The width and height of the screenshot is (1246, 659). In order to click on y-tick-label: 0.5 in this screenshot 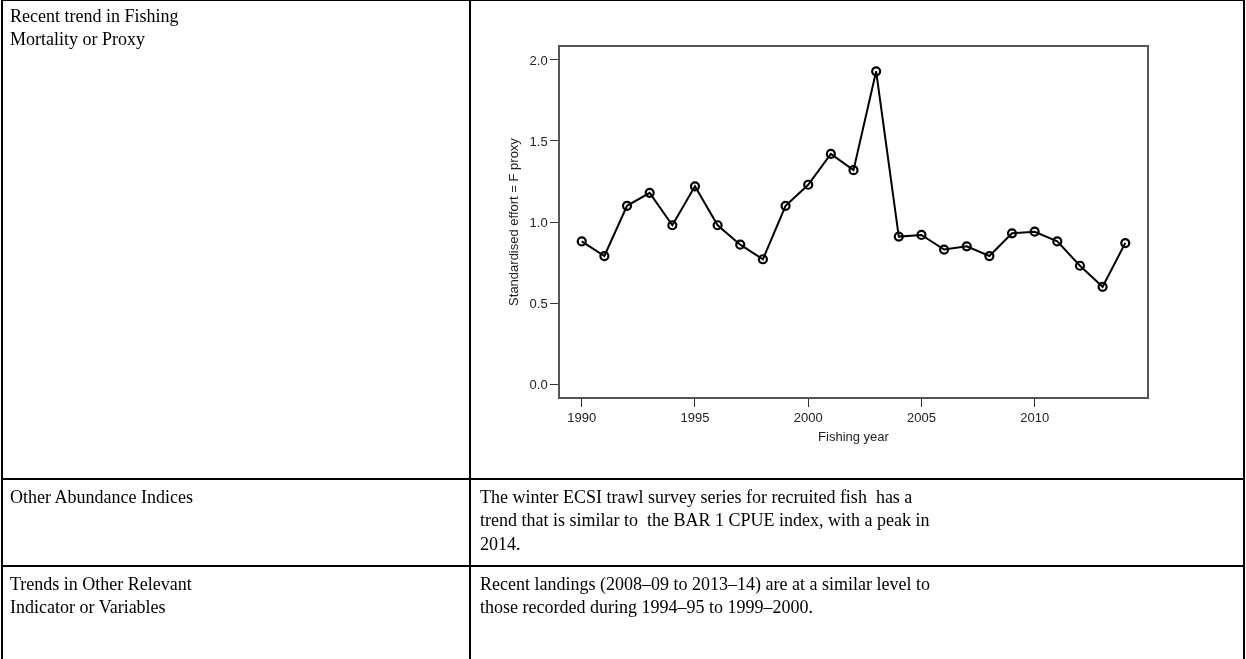, I will do `click(538, 303)`.